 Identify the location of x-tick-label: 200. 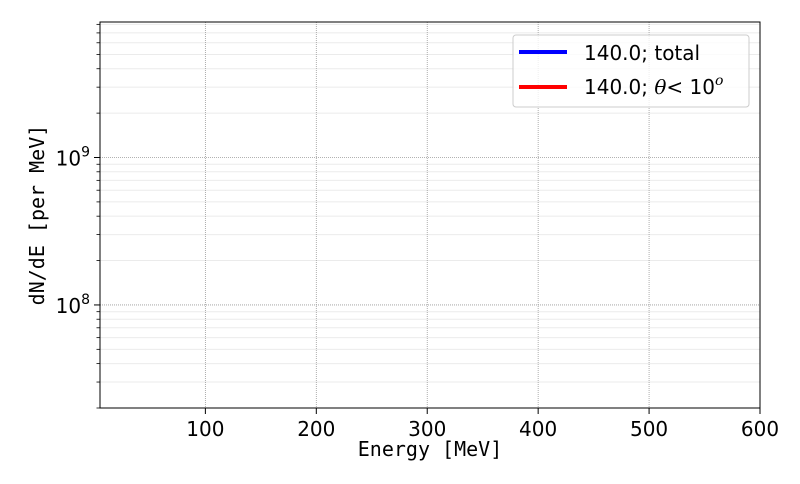
(316, 429).